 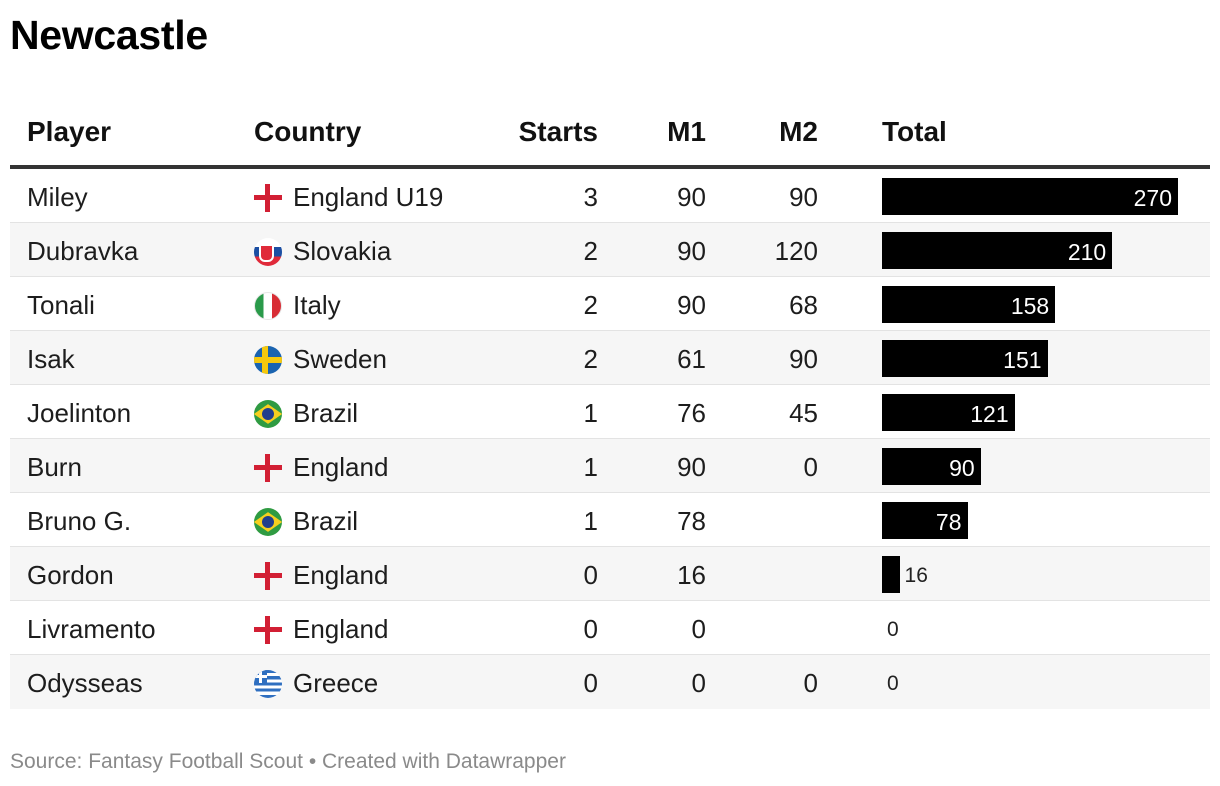 I want to click on player-name: Gordon, so click(x=70, y=575).